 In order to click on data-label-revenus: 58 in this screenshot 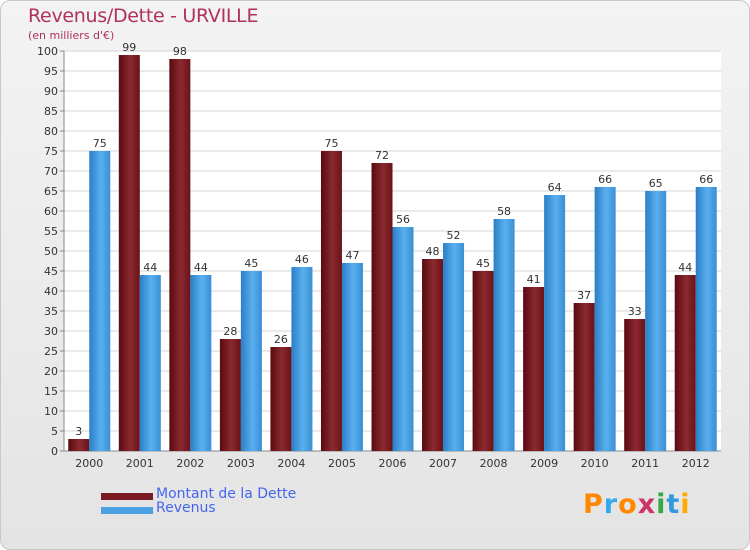, I will do `click(504, 211)`.